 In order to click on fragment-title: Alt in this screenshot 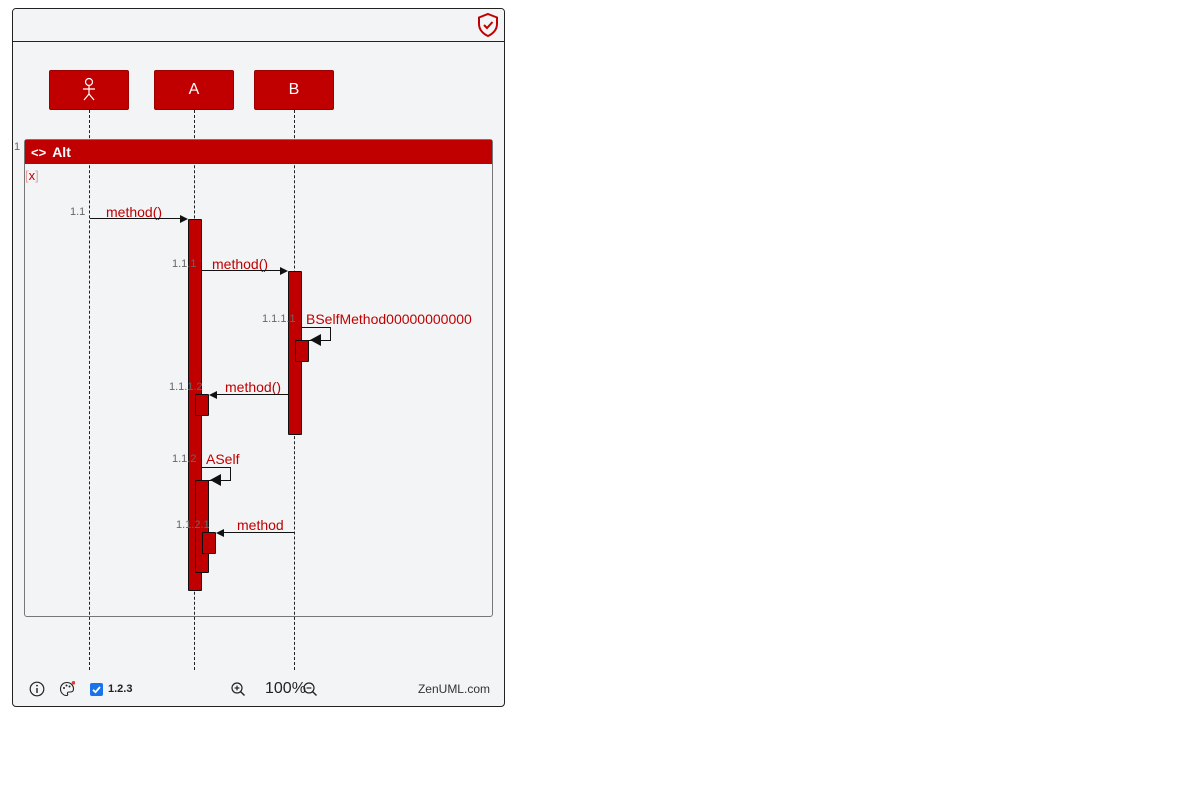, I will do `click(61, 152)`.